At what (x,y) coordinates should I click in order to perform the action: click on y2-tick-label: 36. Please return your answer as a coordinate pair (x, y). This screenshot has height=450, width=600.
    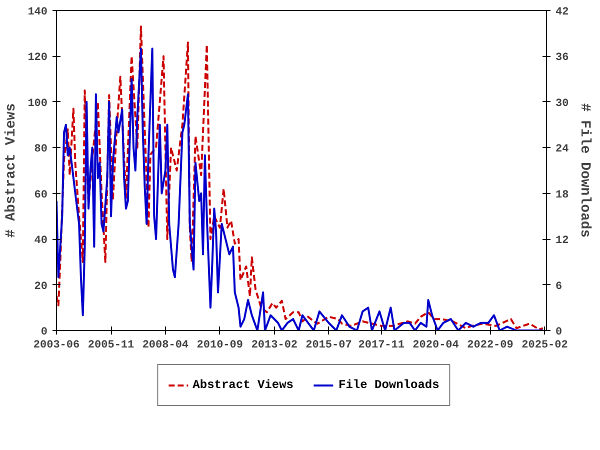
    Looking at the image, I should click on (562, 58).